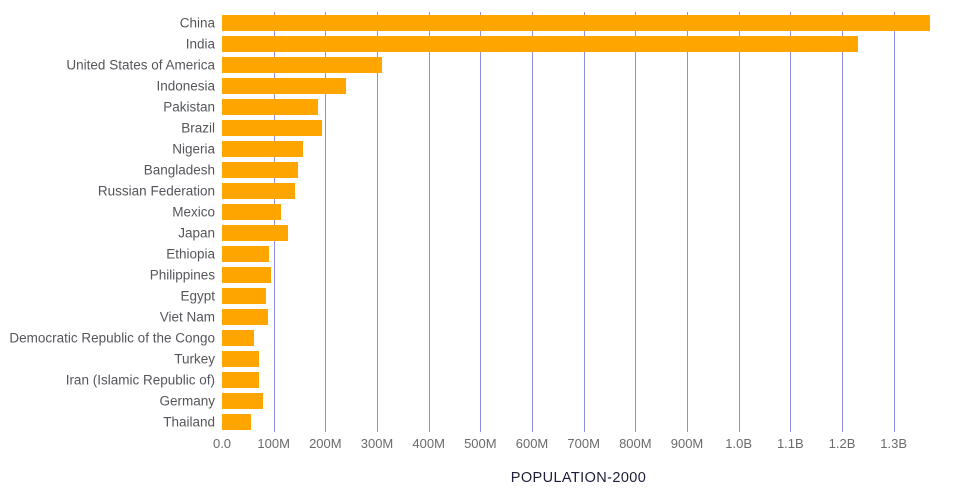 The width and height of the screenshot is (960, 500). Describe the element at coordinates (200, 43) in the screenshot. I see `y-axis-label: India` at that location.